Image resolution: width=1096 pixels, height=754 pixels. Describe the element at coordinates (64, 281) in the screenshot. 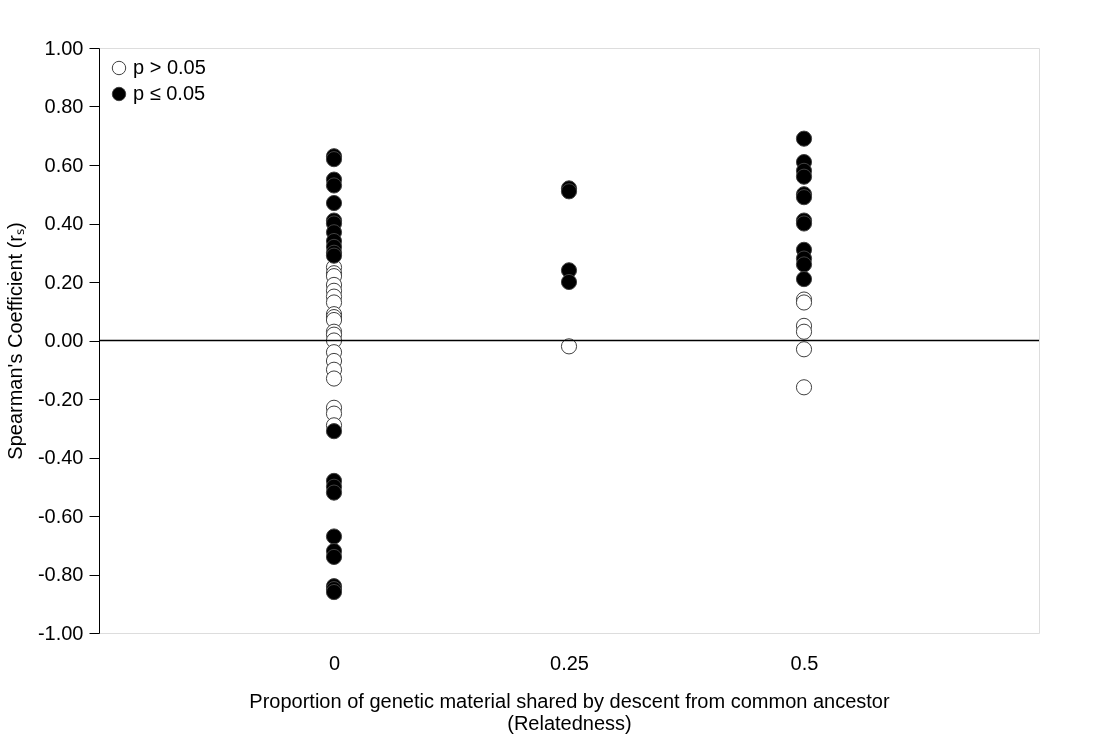

I see `y-tick-label: 0.20` at that location.